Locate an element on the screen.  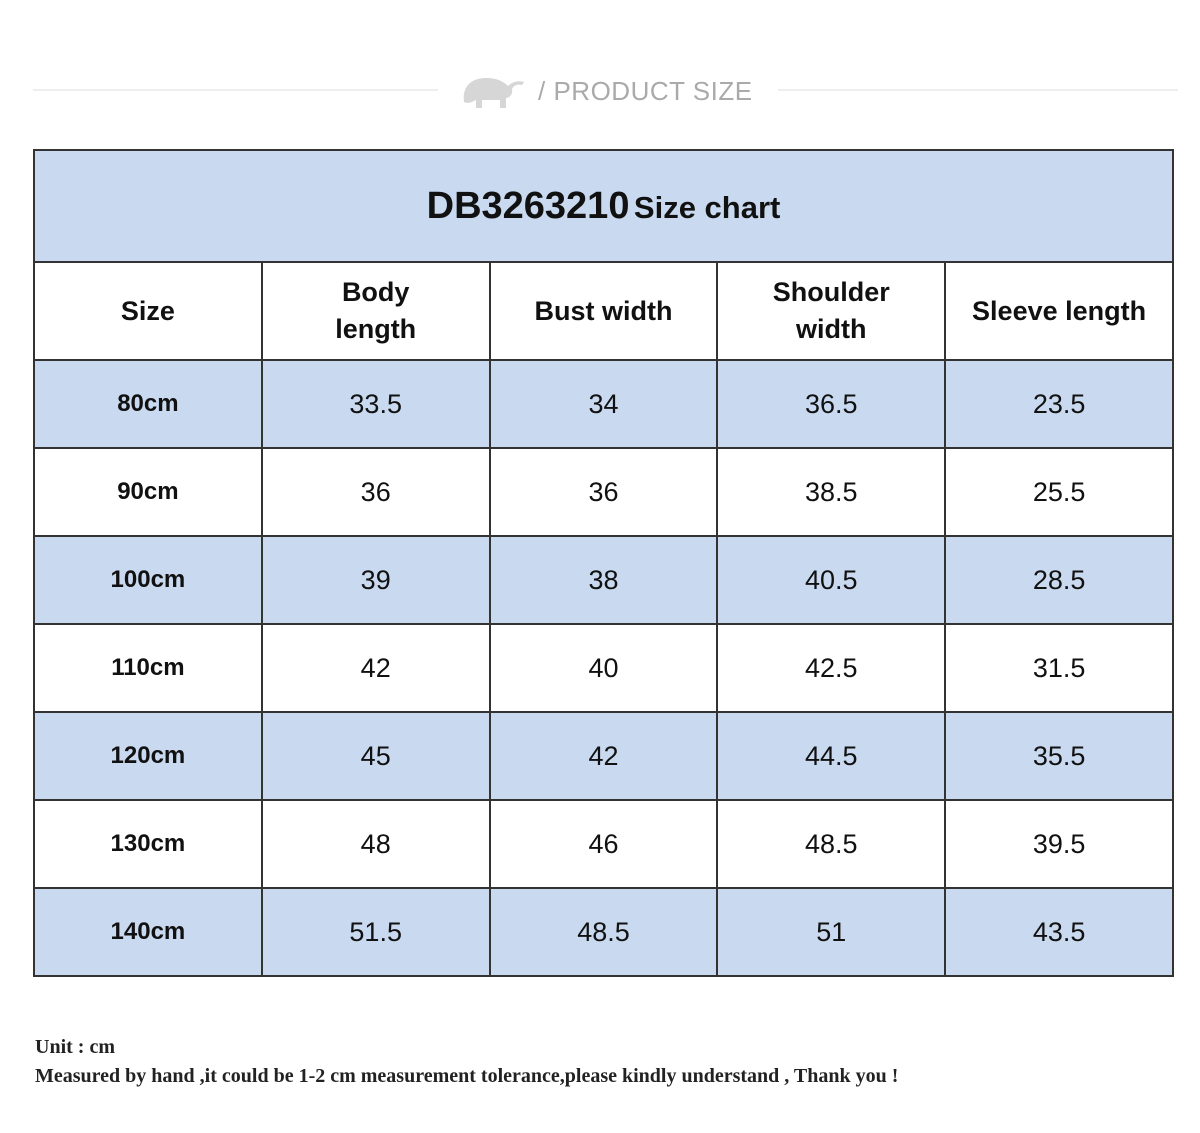
table-row: 130cm 48 46 48.5 39.5 is located at coordinates (603, 844).